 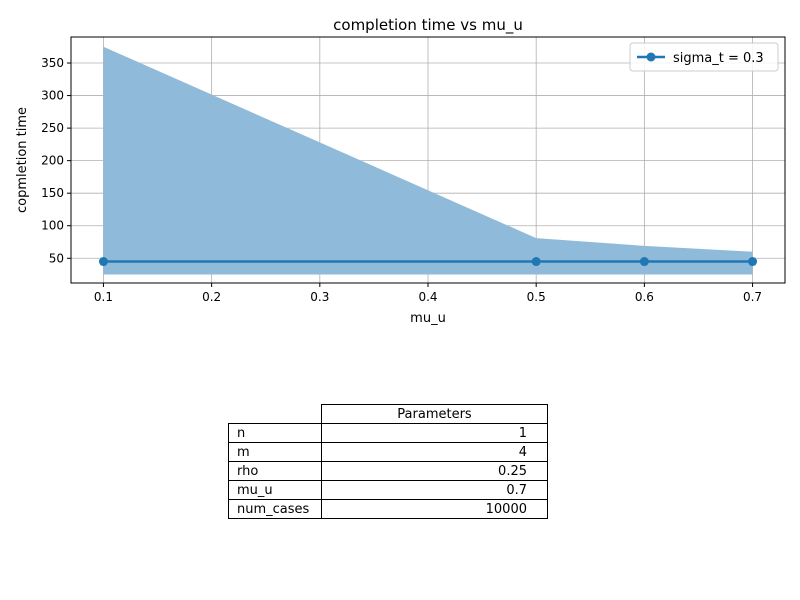 What do you see at coordinates (752, 297) in the screenshot?
I see `x-tick-label: 0.7` at bounding box center [752, 297].